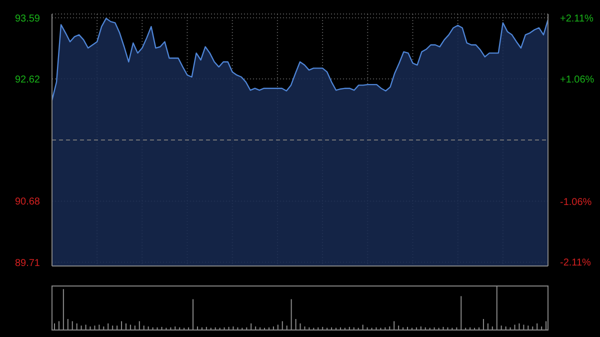 This screenshot has height=337, width=600. What do you see at coordinates (577, 80) in the screenshot?
I see `y2-tick-label: +1.06%` at bounding box center [577, 80].